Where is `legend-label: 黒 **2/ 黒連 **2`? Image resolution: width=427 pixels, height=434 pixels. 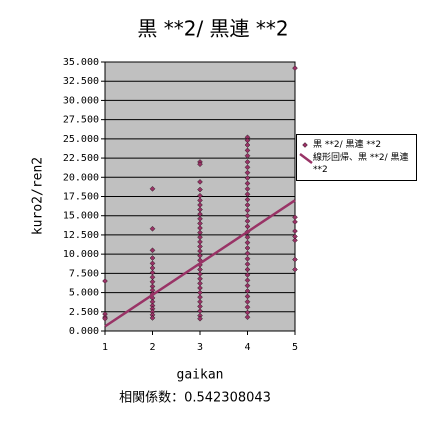
legend-label: 黒 **2/ 黒連 **2 is located at coordinates (347, 145).